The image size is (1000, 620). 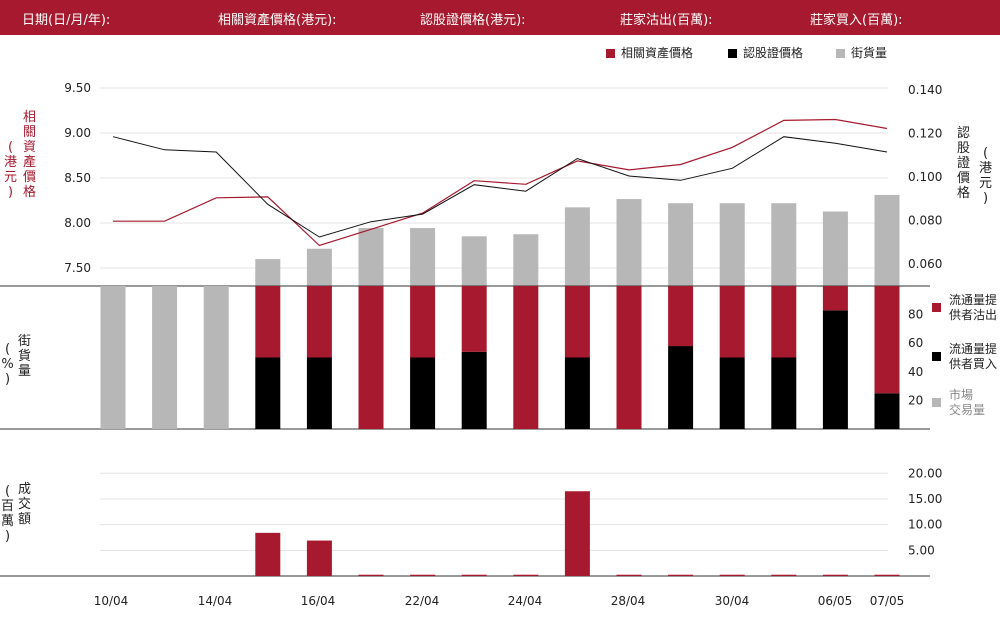 I want to click on legend-swatch-red, so click(x=610, y=53).